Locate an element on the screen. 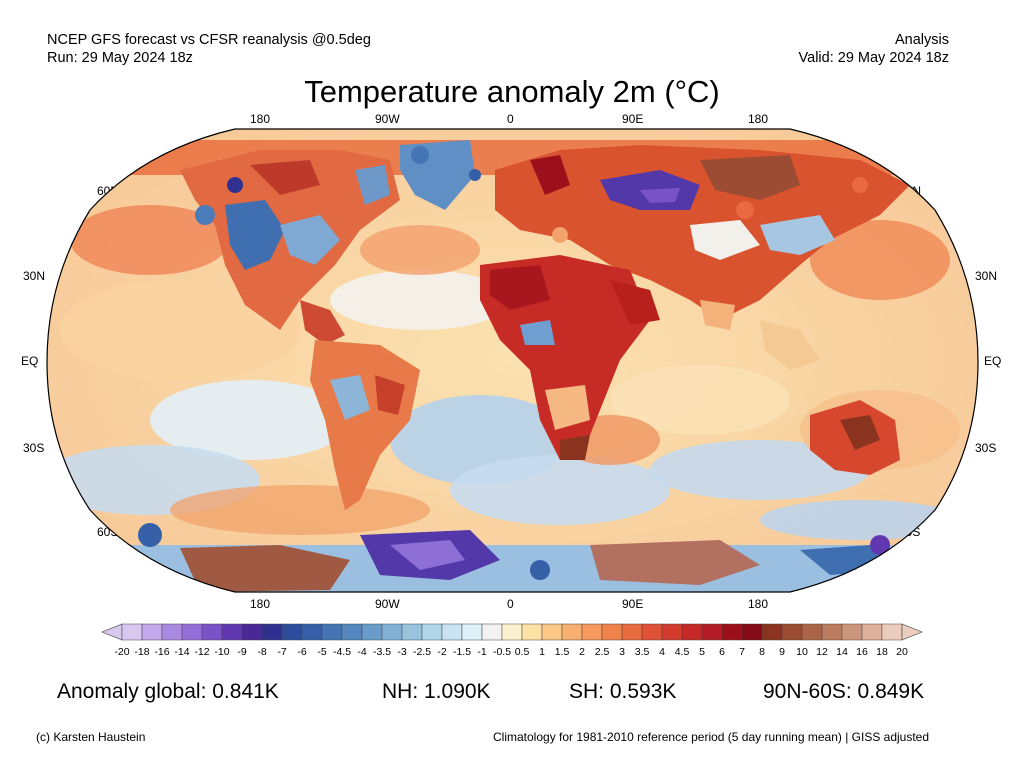  colorbar-tick-label: -1 is located at coordinates (482, 652).